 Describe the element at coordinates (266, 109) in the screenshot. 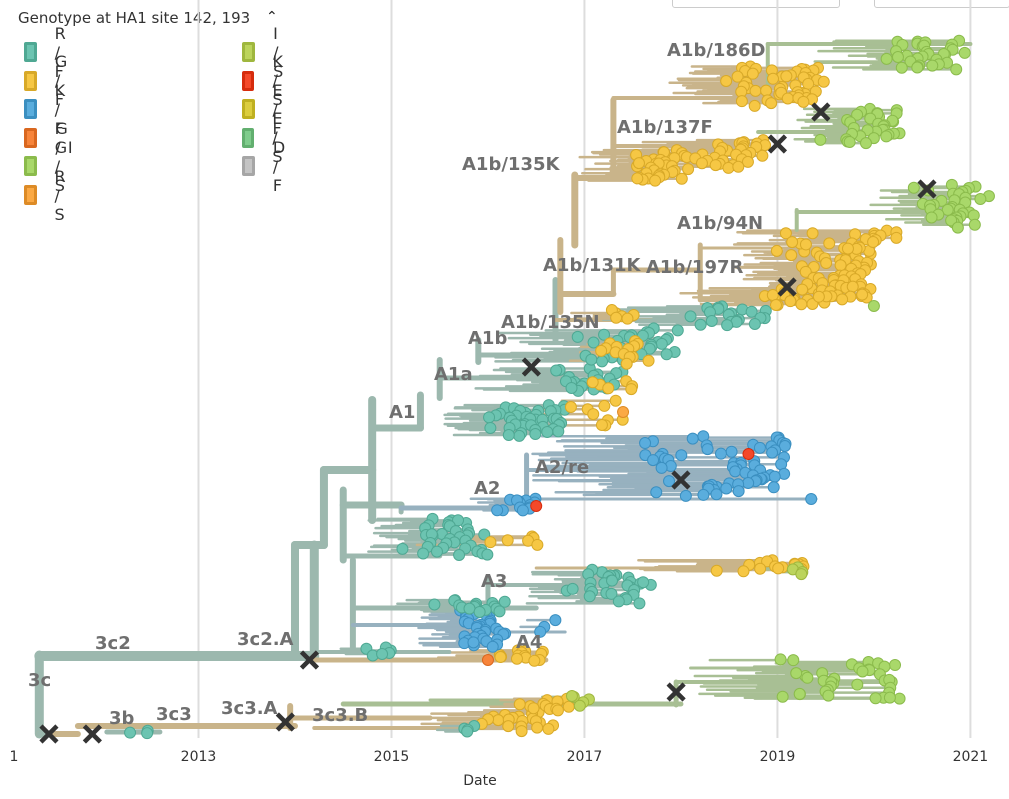

I see `legend-item: E / F` at that location.